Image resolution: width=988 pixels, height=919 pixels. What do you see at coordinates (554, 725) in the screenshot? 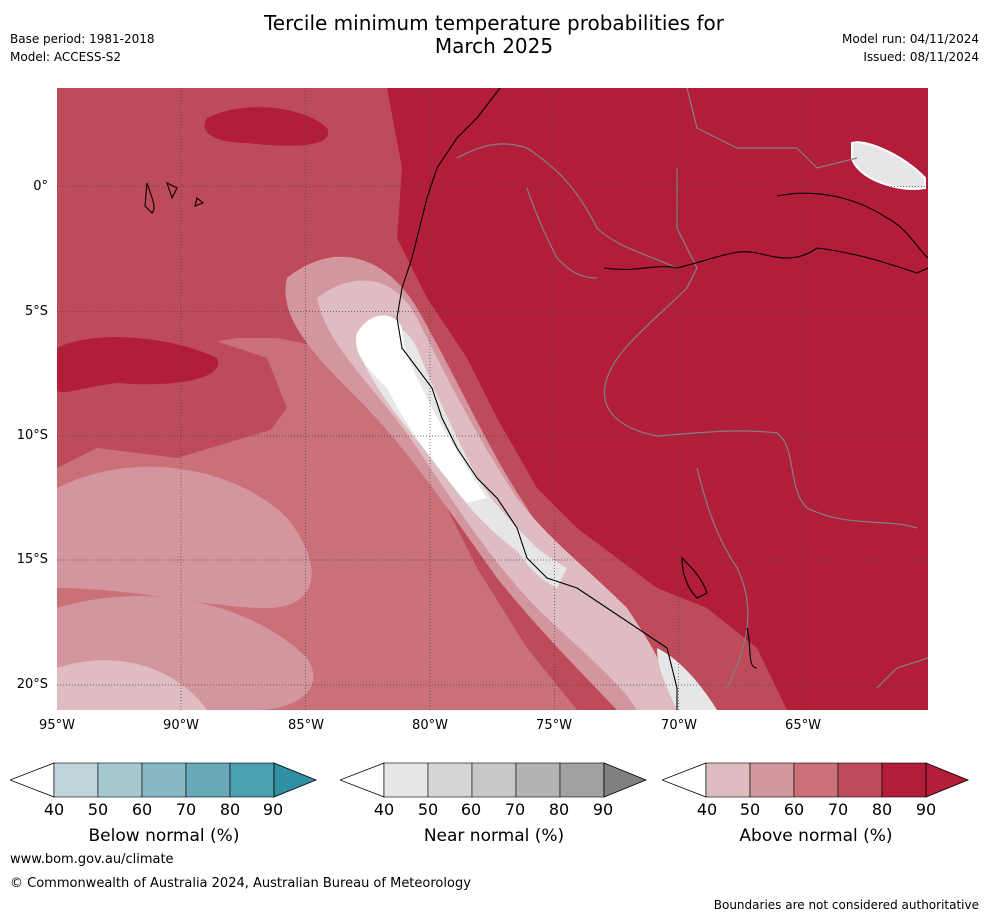
I see `lon-label-75w: 75°W` at bounding box center [554, 725].